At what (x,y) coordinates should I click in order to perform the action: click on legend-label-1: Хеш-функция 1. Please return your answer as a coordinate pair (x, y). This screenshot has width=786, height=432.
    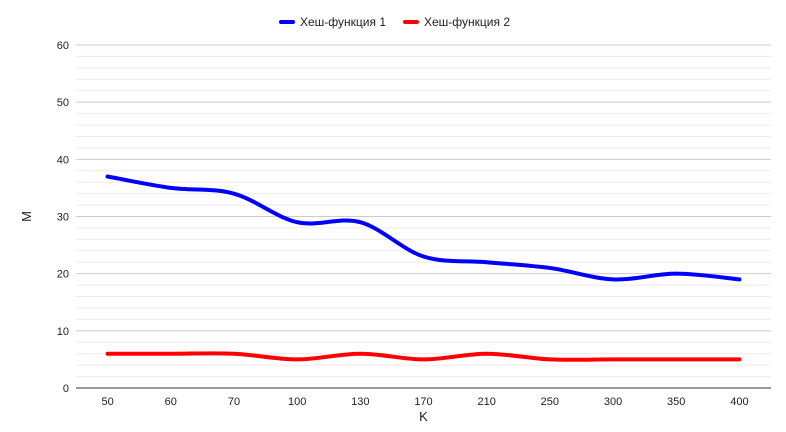
    Looking at the image, I should click on (343, 22).